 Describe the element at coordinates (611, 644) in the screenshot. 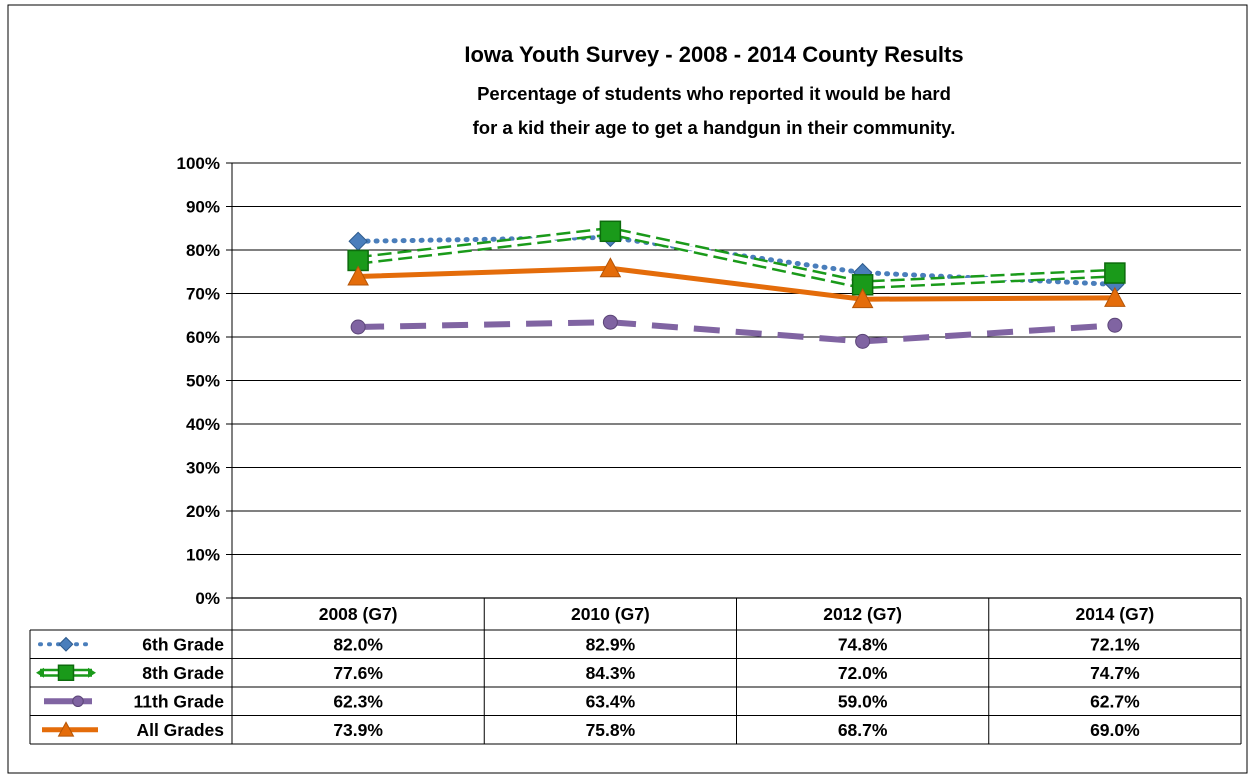

I see `table-cell-6th-grade-2010-g7: 82.9%` at that location.